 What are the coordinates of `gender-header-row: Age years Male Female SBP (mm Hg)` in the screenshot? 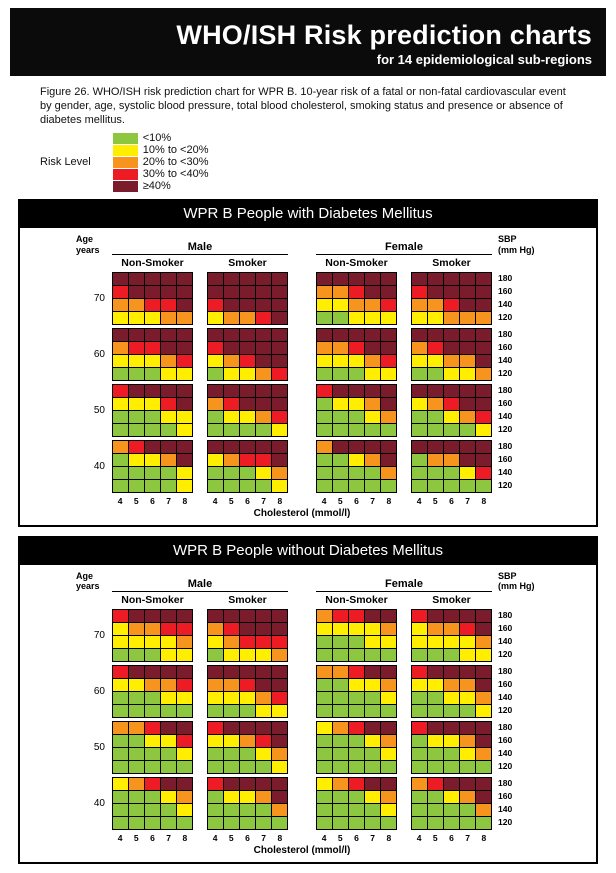 It's located at (336, 581).